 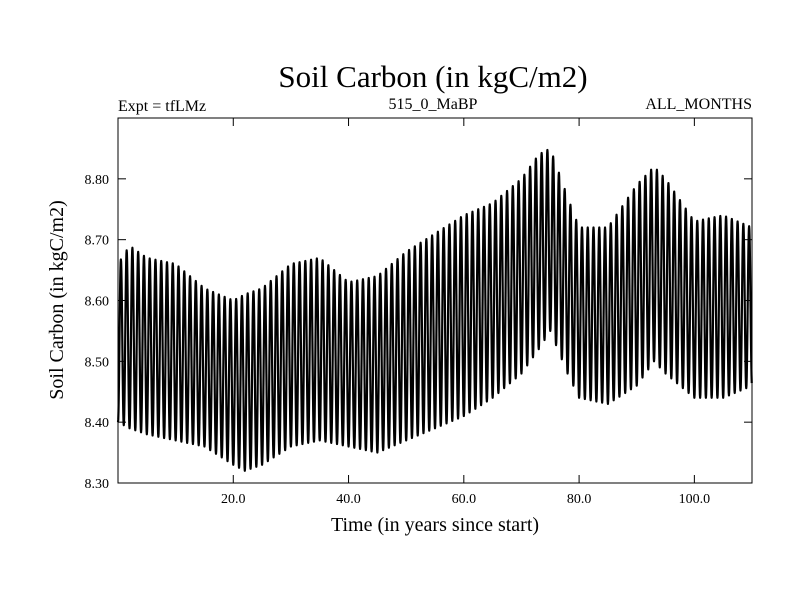 What do you see at coordinates (348, 499) in the screenshot?
I see `x-tick-label: 40.0` at bounding box center [348, 499].